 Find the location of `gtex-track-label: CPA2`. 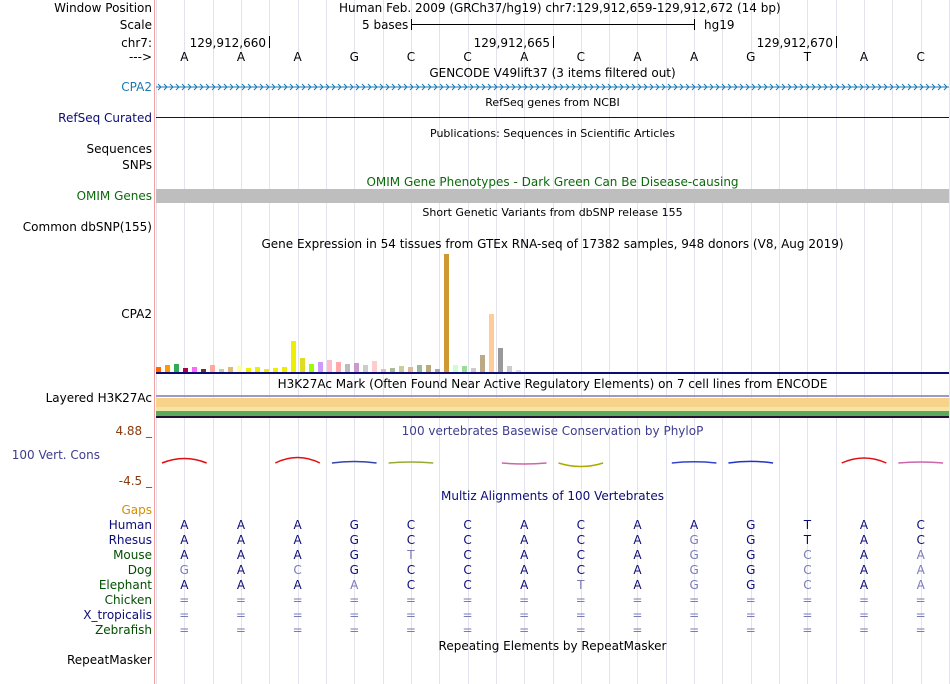

gtex-track-label: CPA2 is located at coordinates (136, 314).